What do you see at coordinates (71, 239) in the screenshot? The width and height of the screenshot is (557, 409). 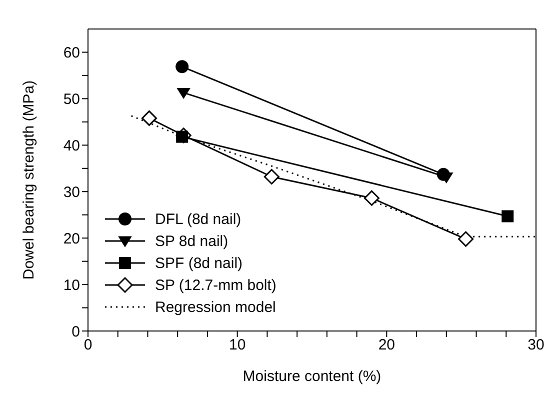 I see `y-tick-label: 20` at bounding box center [71, 239].